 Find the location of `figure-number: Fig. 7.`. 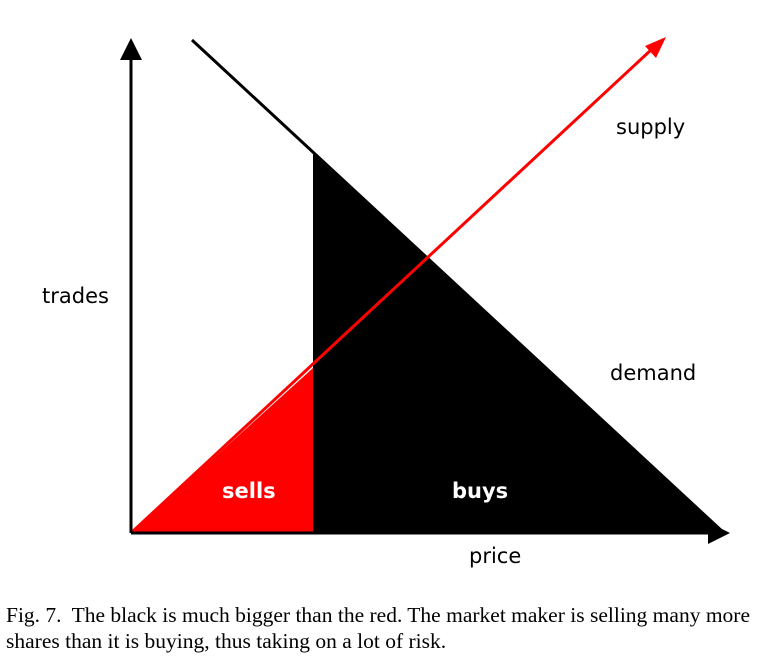

figure-number: Fig. 7. is located at coordinates (34, 615).